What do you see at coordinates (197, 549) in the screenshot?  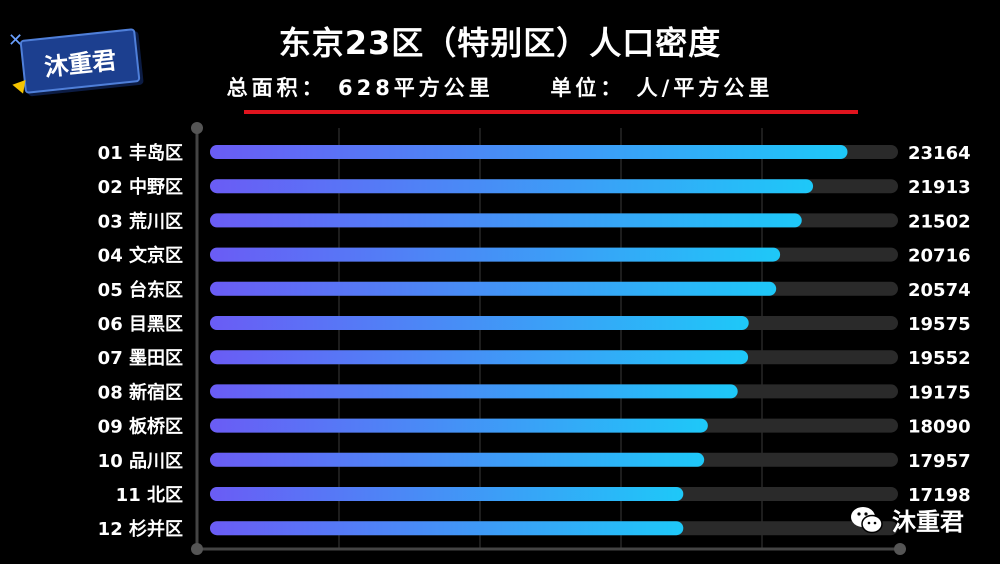 I see `axis-origin-dot` at bounding box center [197, 549].